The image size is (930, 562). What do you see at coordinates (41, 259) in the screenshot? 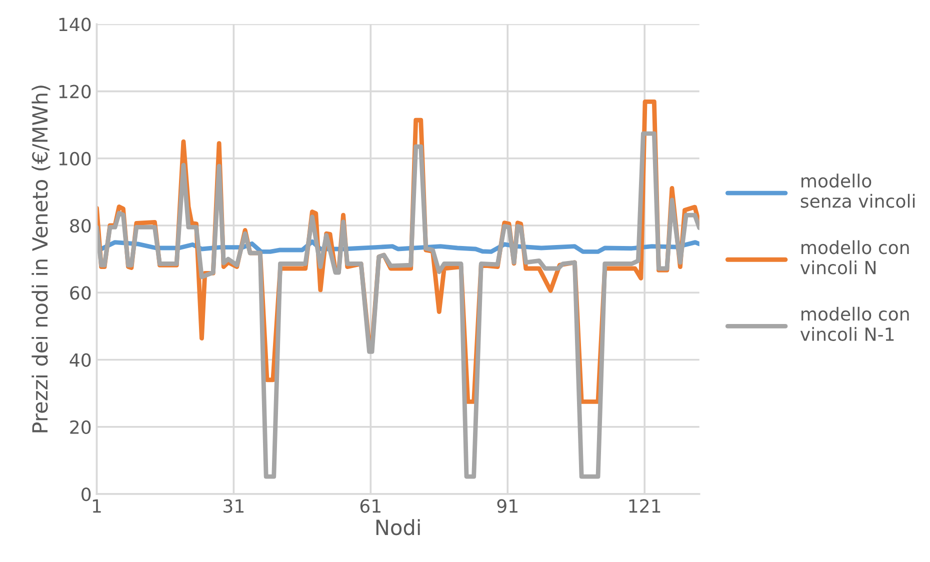
I see `y-axis-title: Prezzi dei nodi in Veneto (€/MWh)` at bounding box center [41, 259].